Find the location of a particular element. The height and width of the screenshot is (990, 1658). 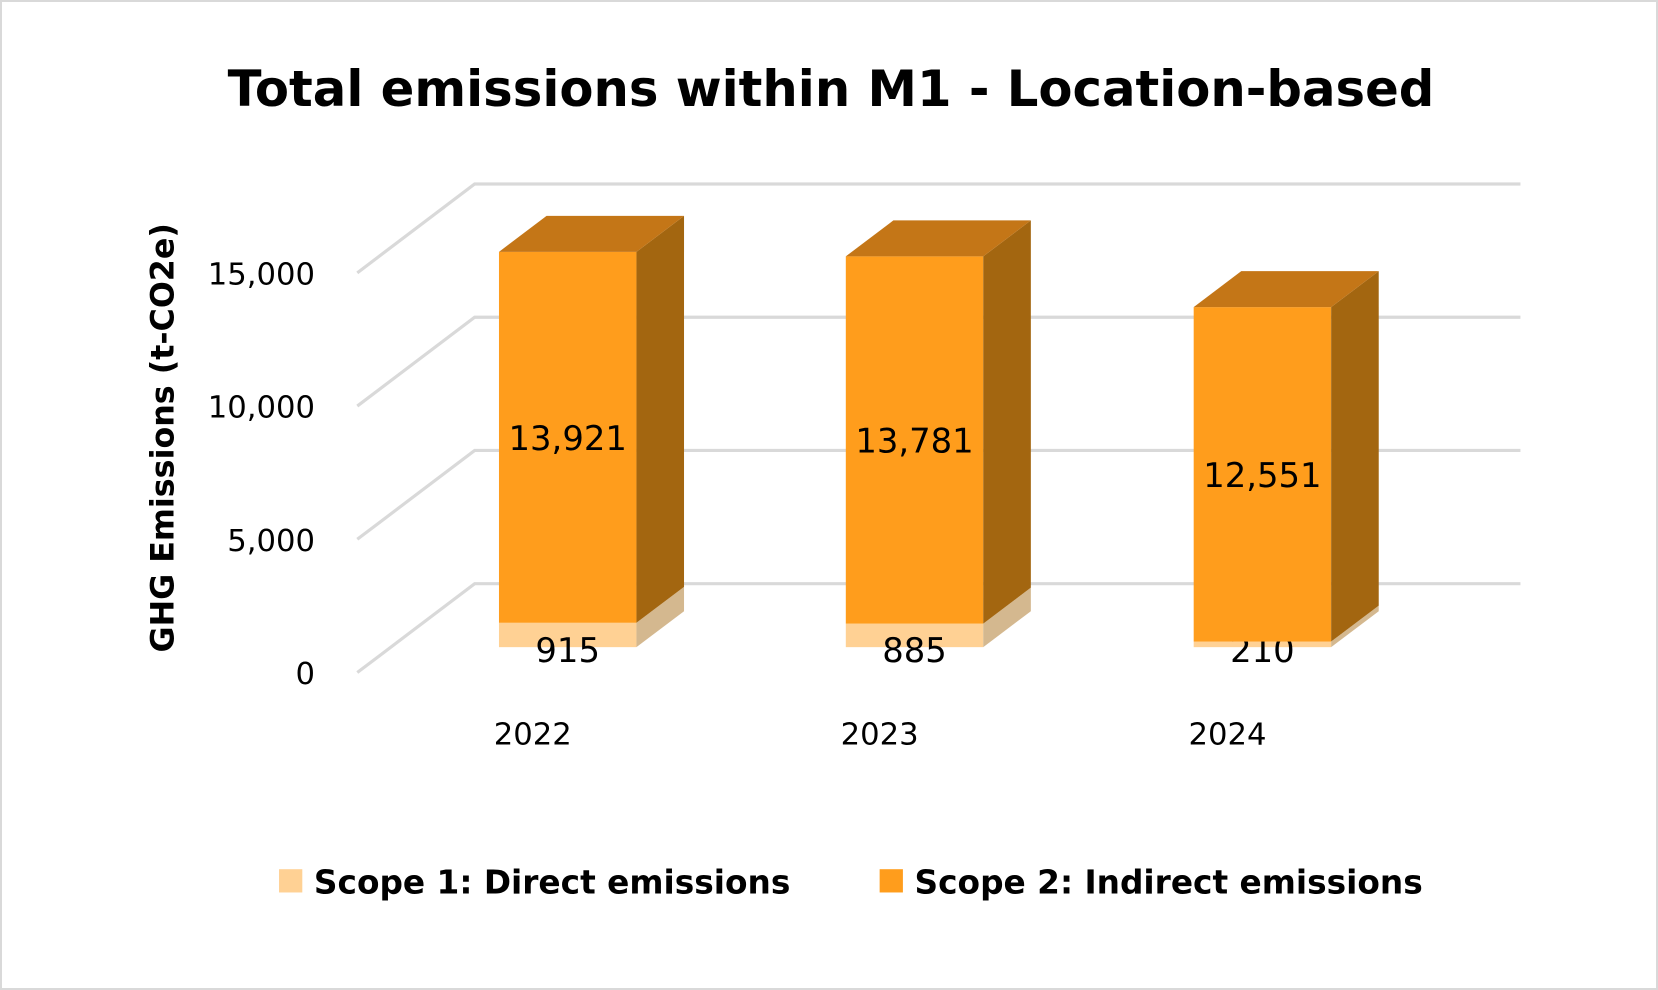

data-label: 13,781 is located at coordinates (914, 441).